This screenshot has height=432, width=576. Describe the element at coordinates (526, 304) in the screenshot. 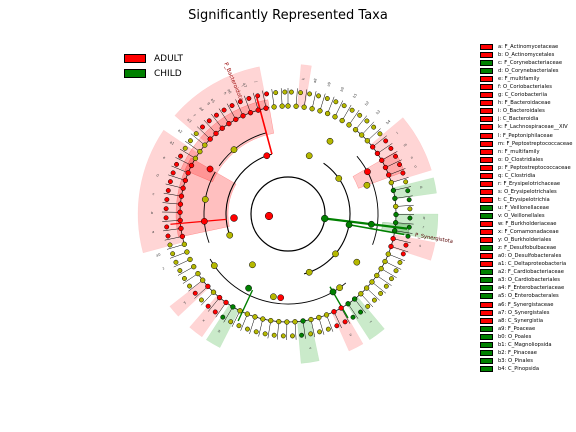

I see `key-label: a6: F_Synergistaceae` at that location.